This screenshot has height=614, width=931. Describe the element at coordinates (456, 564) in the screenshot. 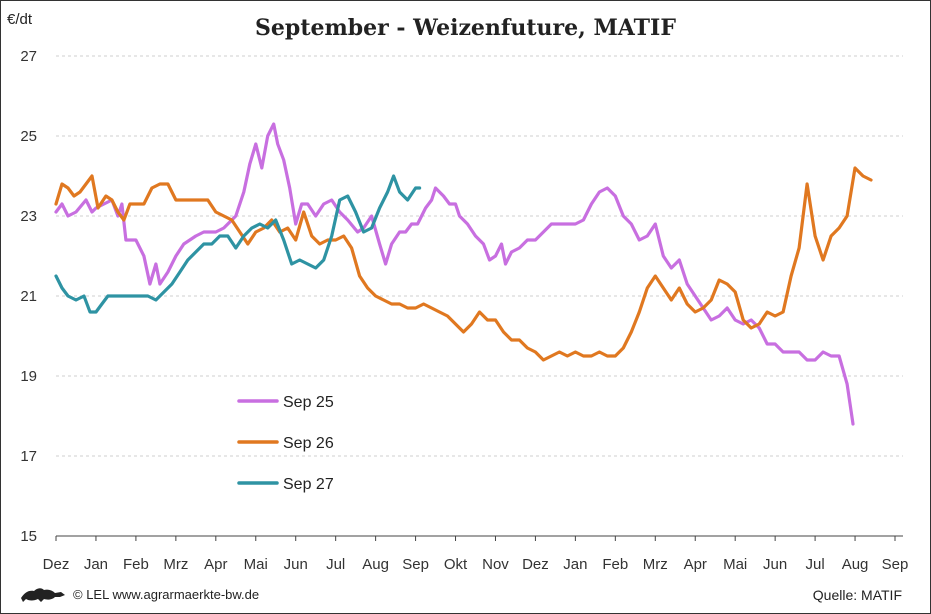

I see `x-tick-label: Okt` at that location.